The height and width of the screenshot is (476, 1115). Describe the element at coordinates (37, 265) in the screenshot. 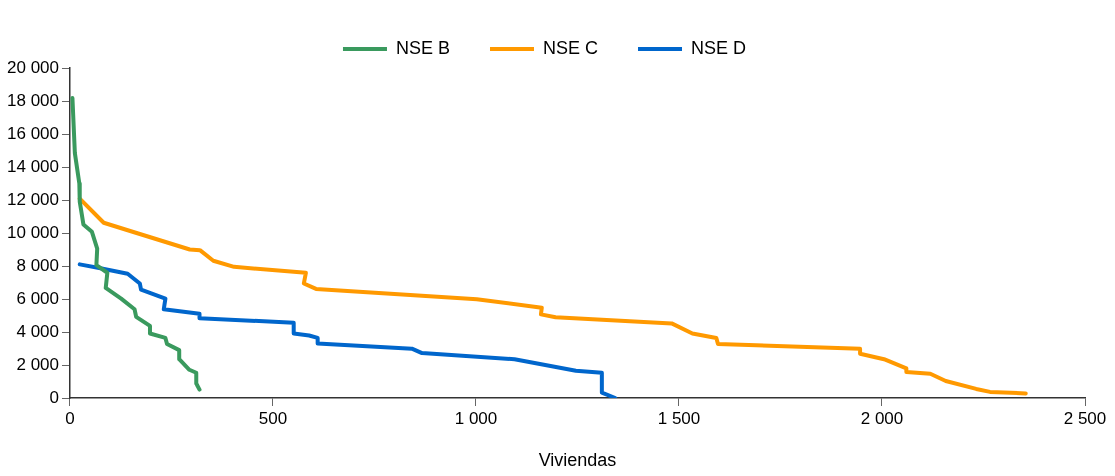

I see `y-tick-label: 8 000` at that location.